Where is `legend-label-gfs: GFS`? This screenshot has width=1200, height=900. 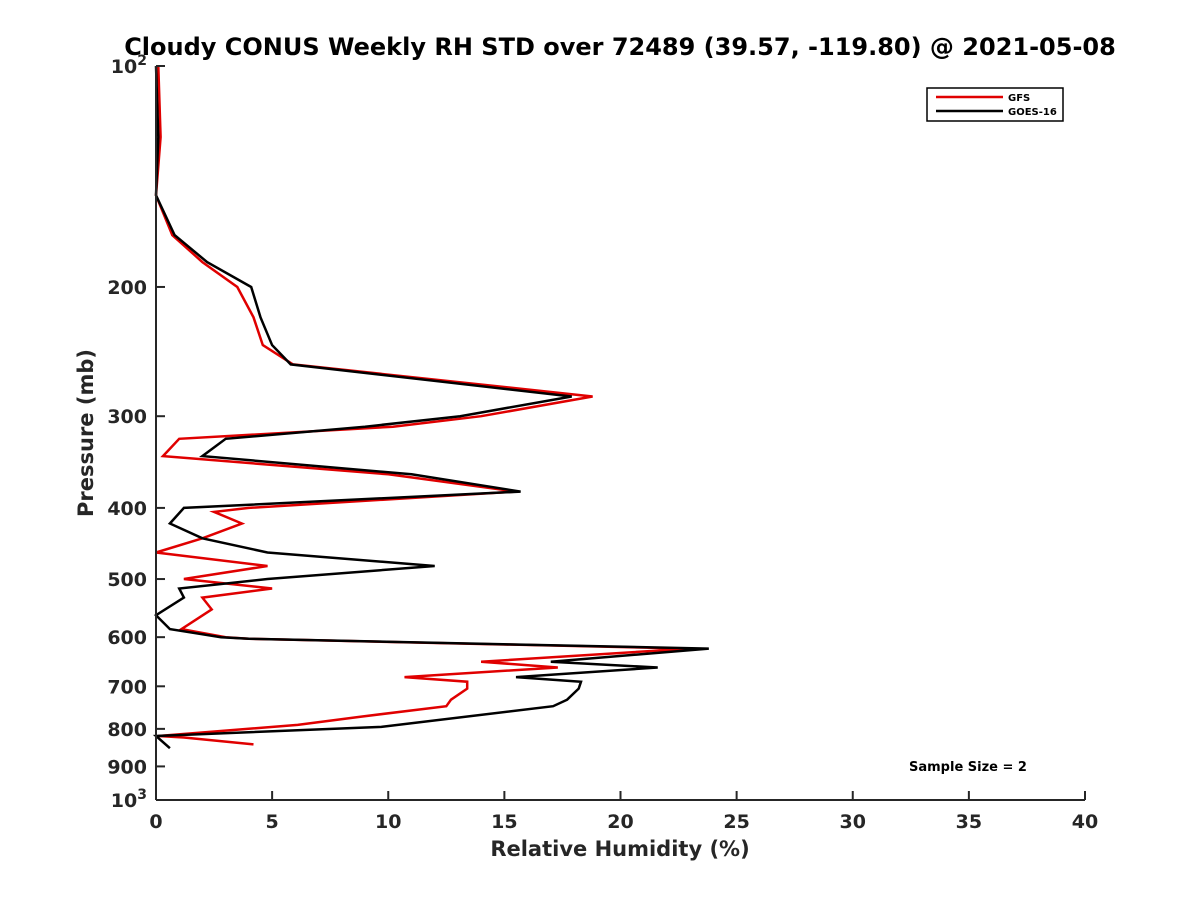 legend-label-gfs: GFS is located at coordinates (1019, 98).